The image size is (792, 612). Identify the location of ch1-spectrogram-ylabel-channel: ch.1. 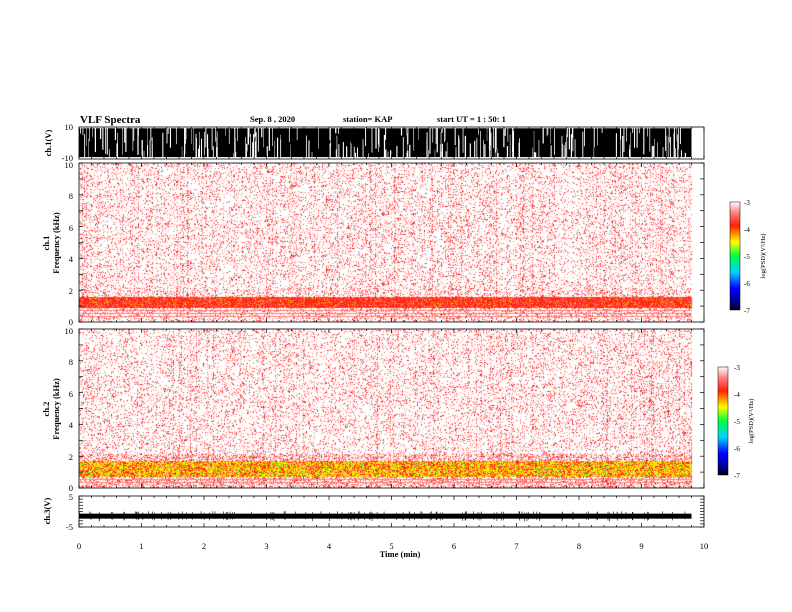
(46, 243).